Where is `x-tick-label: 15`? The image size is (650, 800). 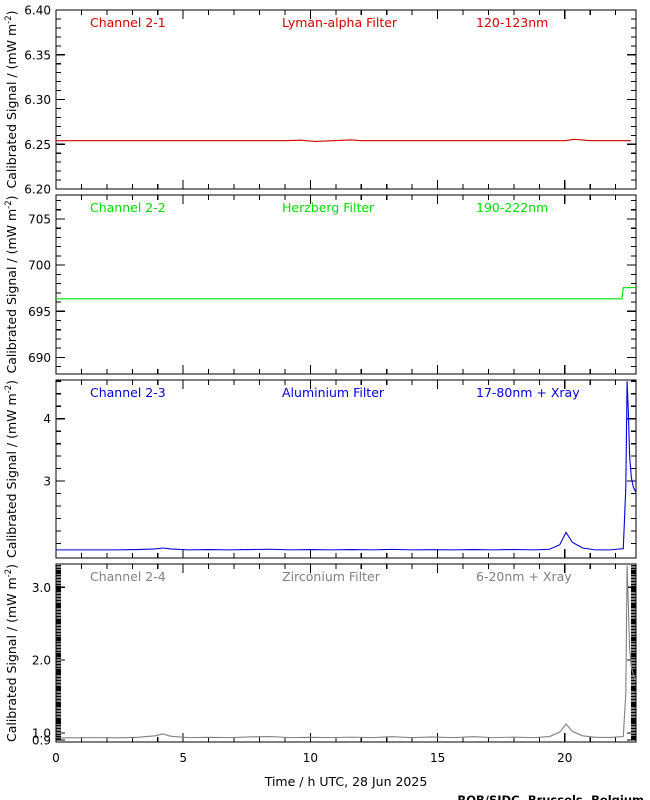 x-tick-label: 15 is located at coordinates (437, 758).